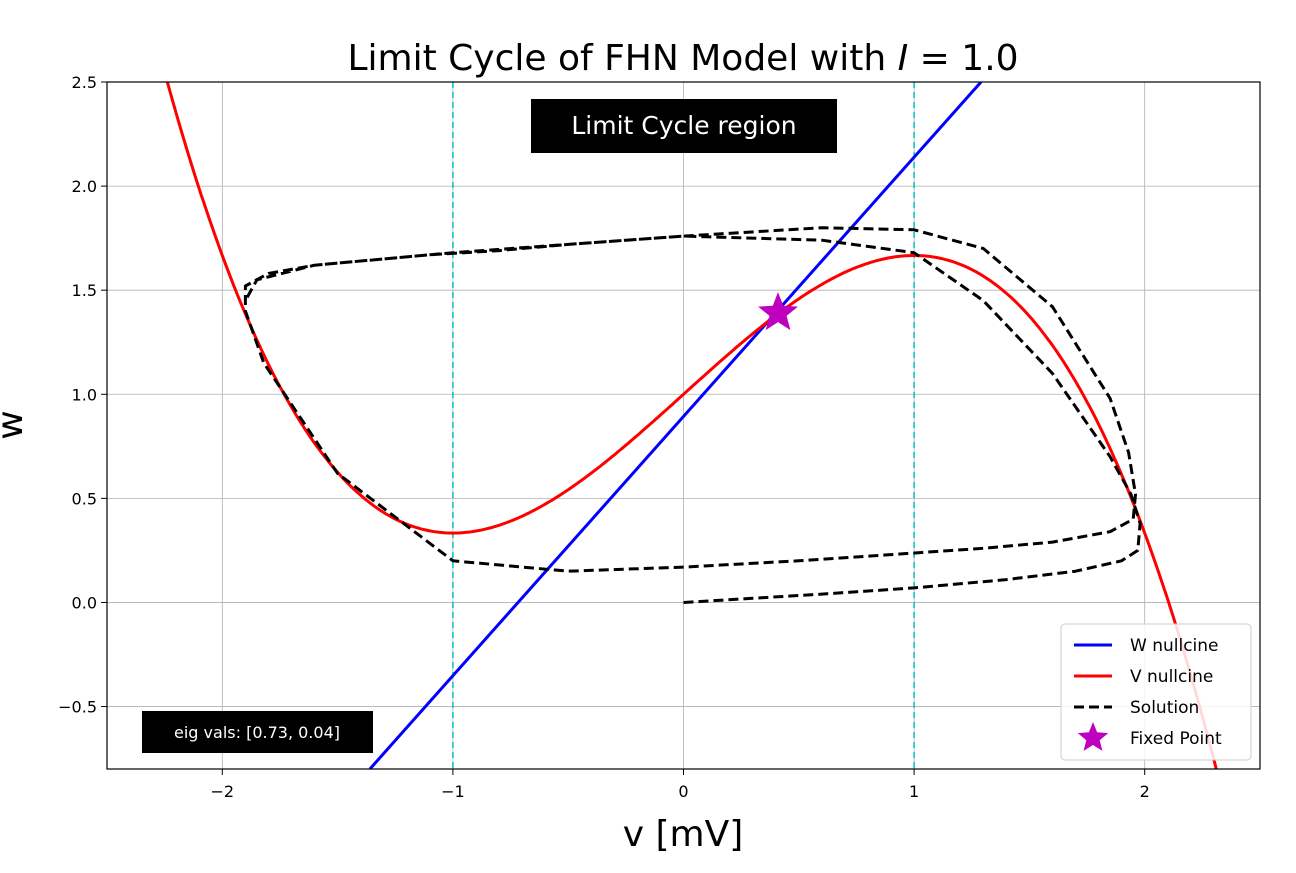  Describe the element at coordinates (778, 311) in the screenshot. I see `fixed-point-star` at that location.